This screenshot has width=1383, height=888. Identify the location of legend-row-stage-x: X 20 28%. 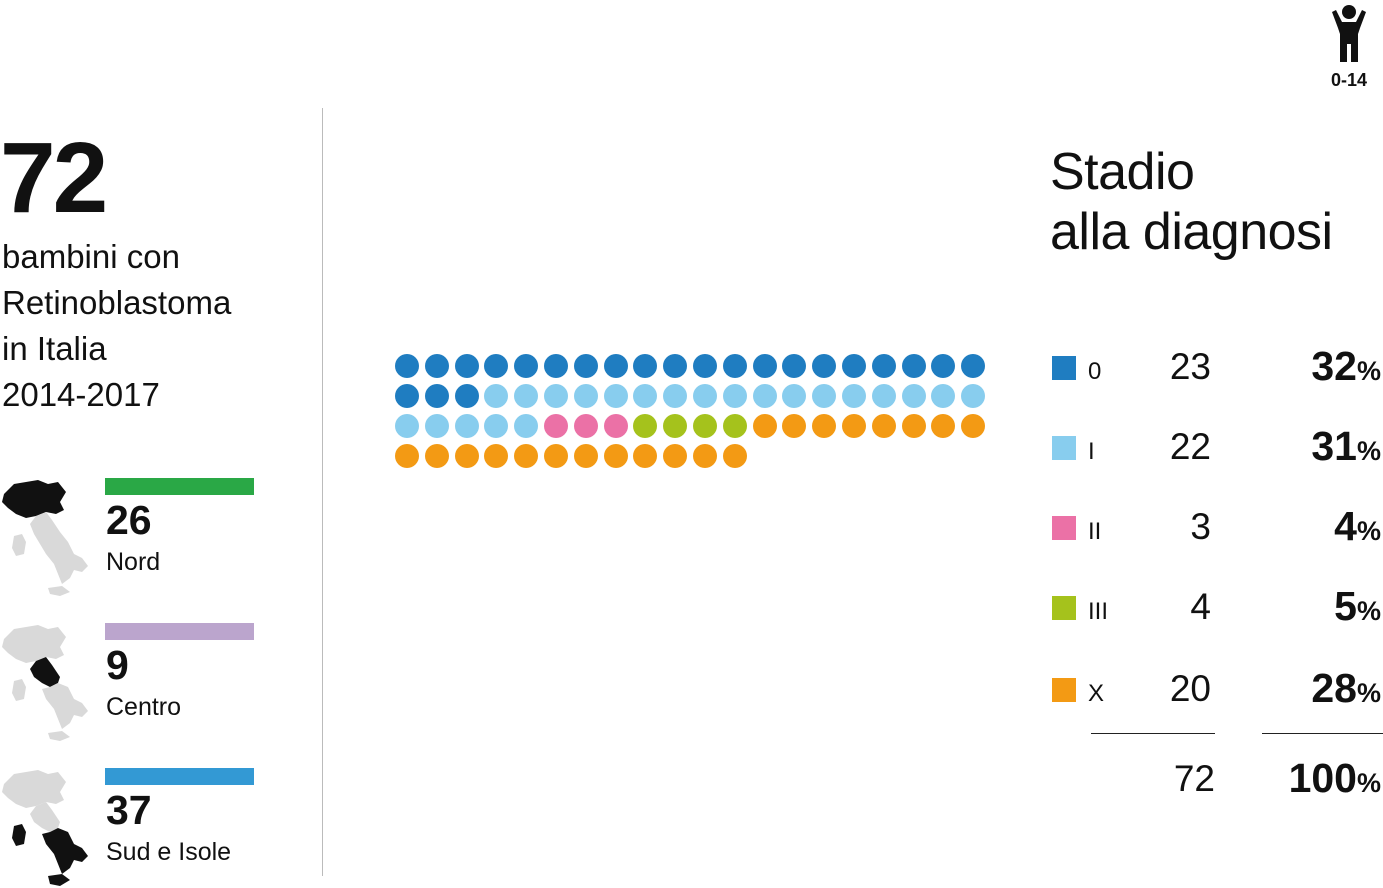
(1217, 687).